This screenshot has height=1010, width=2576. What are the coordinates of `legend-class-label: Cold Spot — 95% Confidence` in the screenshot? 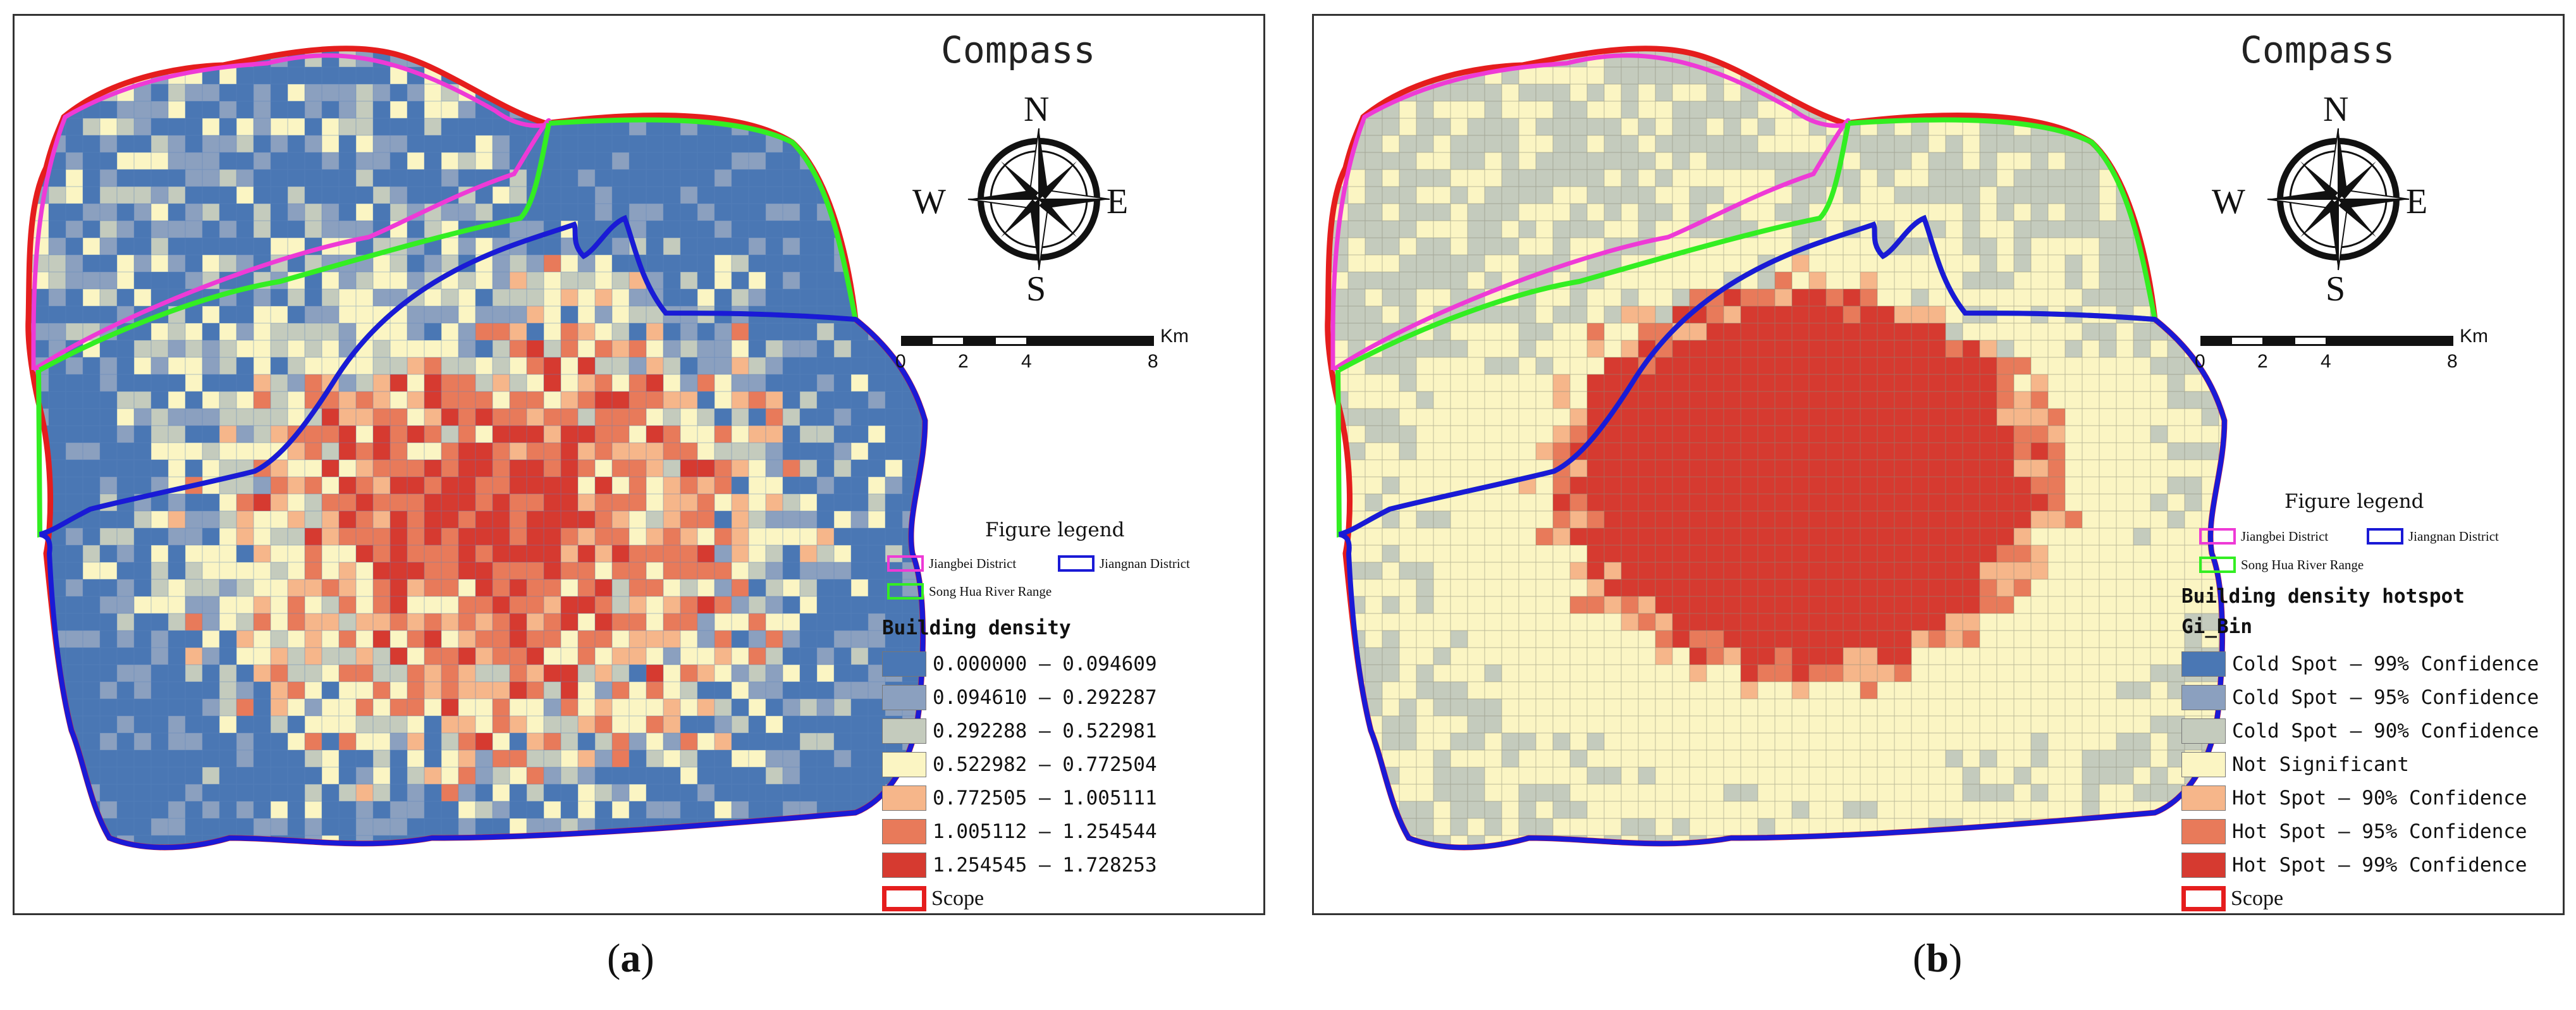 It's located at (2385, 697).